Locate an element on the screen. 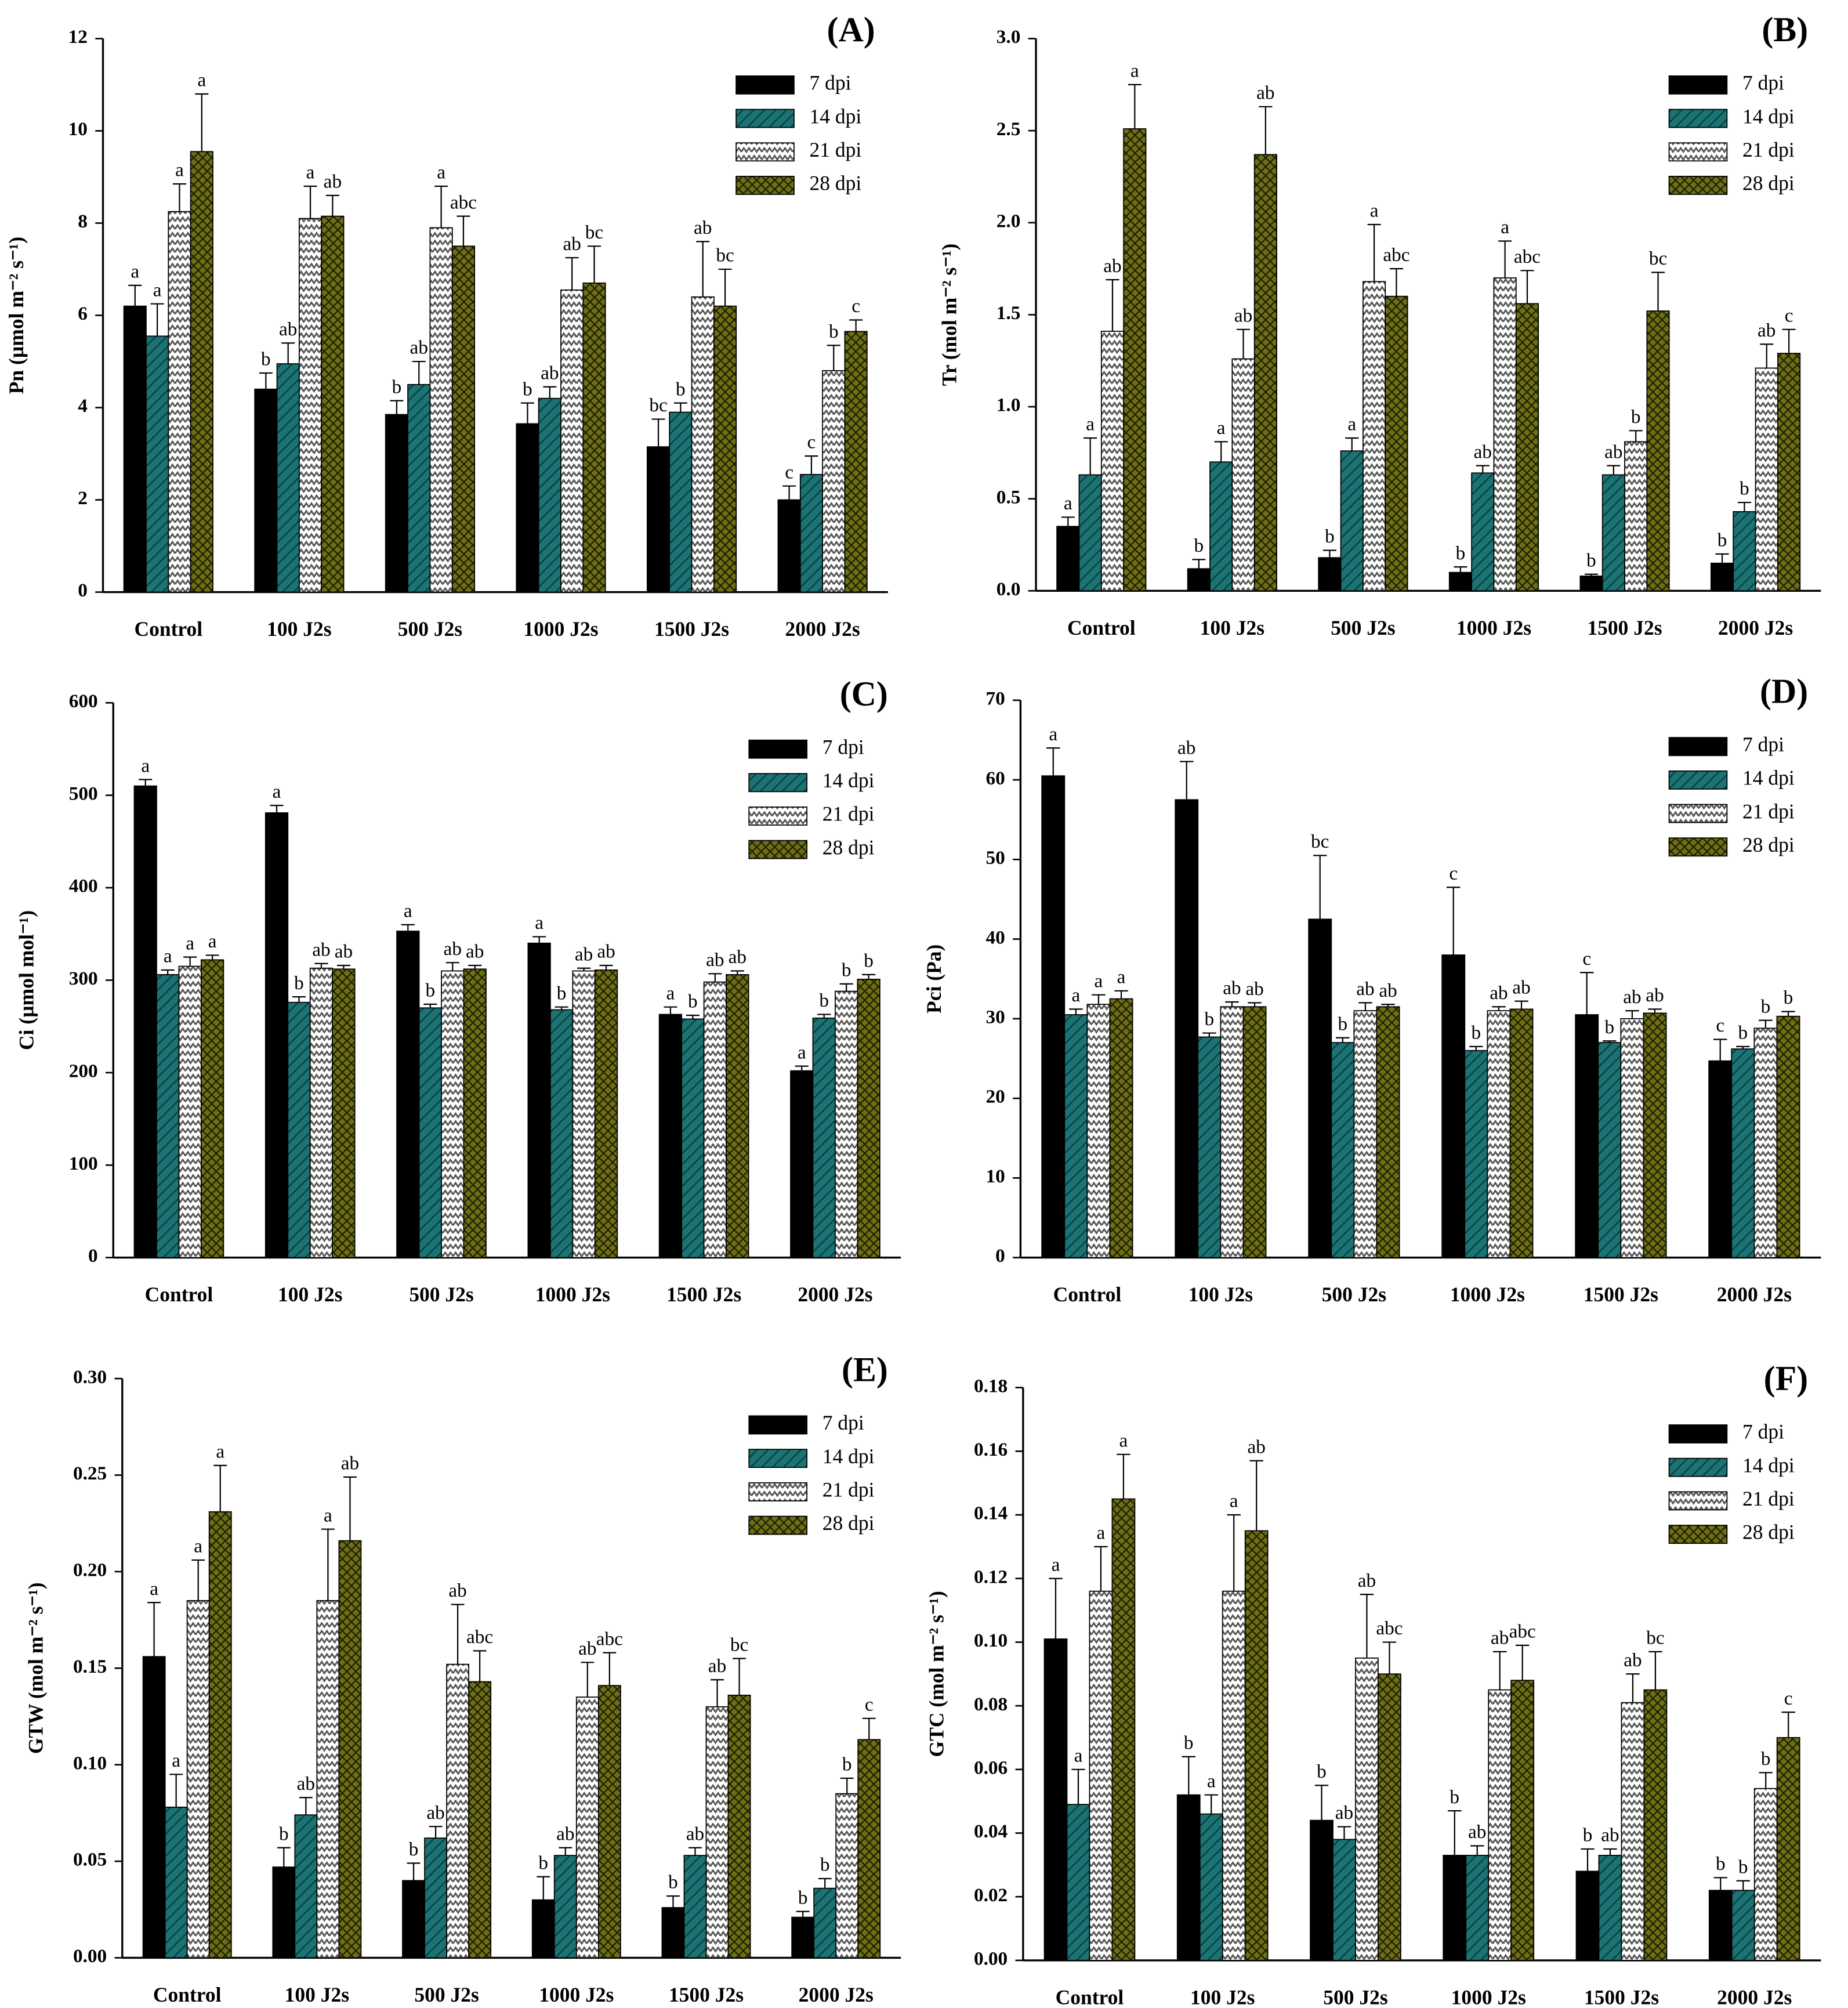 Image resolution: width=1848 pixels, height=2008 pixels. y-tick-label: 600 is located at coordinates (83, 701).